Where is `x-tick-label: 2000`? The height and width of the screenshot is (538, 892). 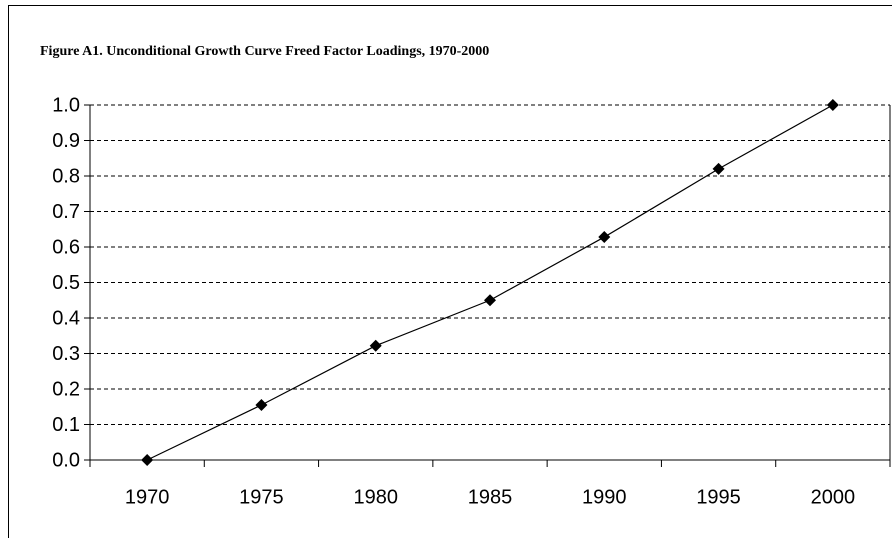 x-tick-label: 2000 is located at coordinates (833, 497).